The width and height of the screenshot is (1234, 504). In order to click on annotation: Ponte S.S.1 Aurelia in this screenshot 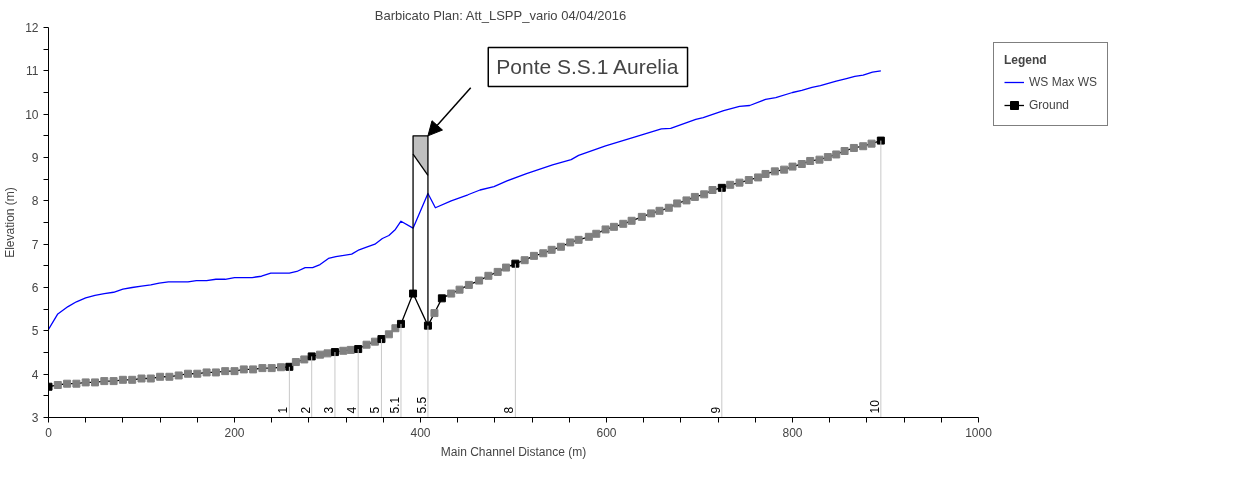, I will do `click(587, 67)`.